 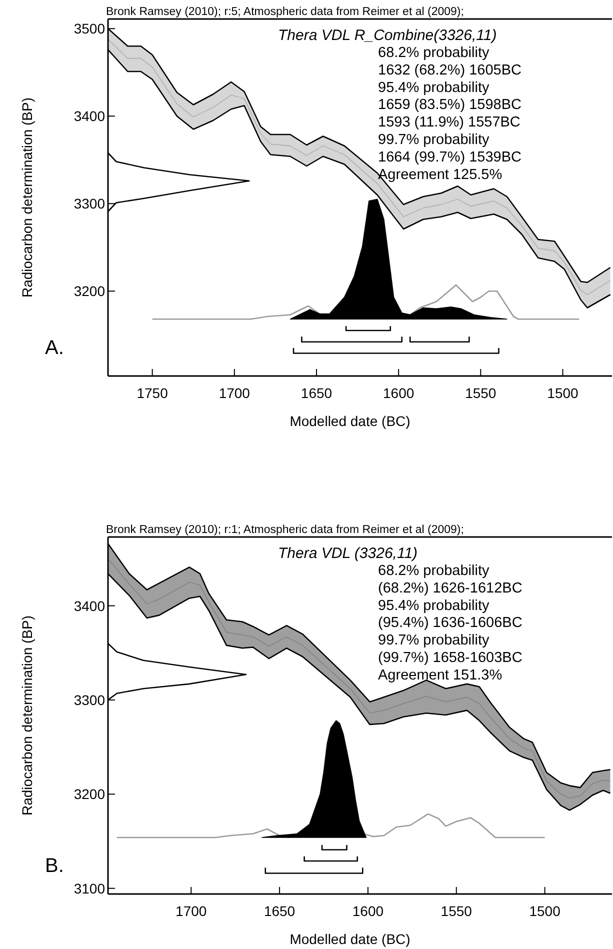 What do you see at coordinates (450, 623) in the screenshot?
I see `annotation: (95.4%) 1636-1606BC` at bounding box center [450, 623].